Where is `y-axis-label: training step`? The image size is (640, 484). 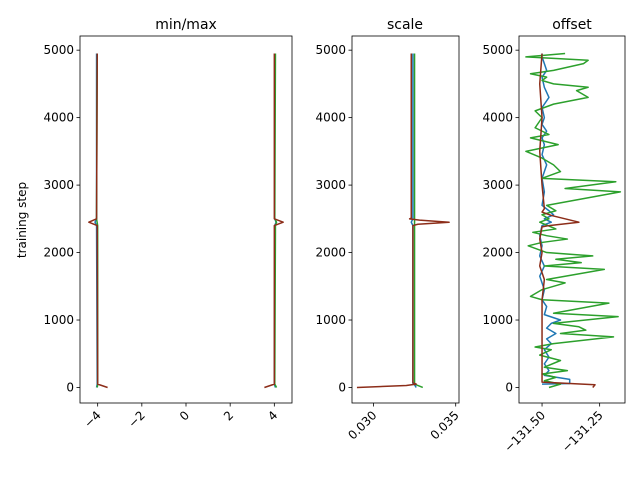
y-axis-label: training step is located at coordinates (22, 220).